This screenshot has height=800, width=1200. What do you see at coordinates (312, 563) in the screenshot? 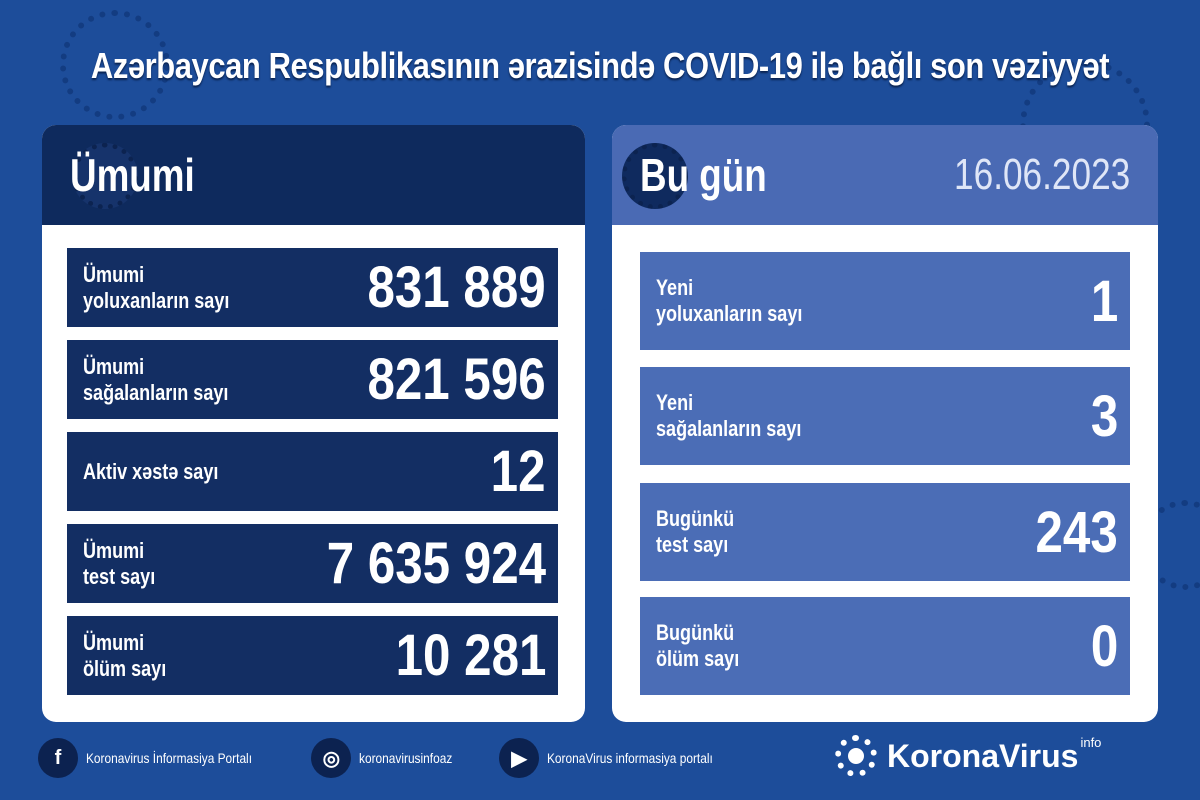
I see `stat-row: Ümumi test sayı 7 635 924` at bounding box center [312, 563].